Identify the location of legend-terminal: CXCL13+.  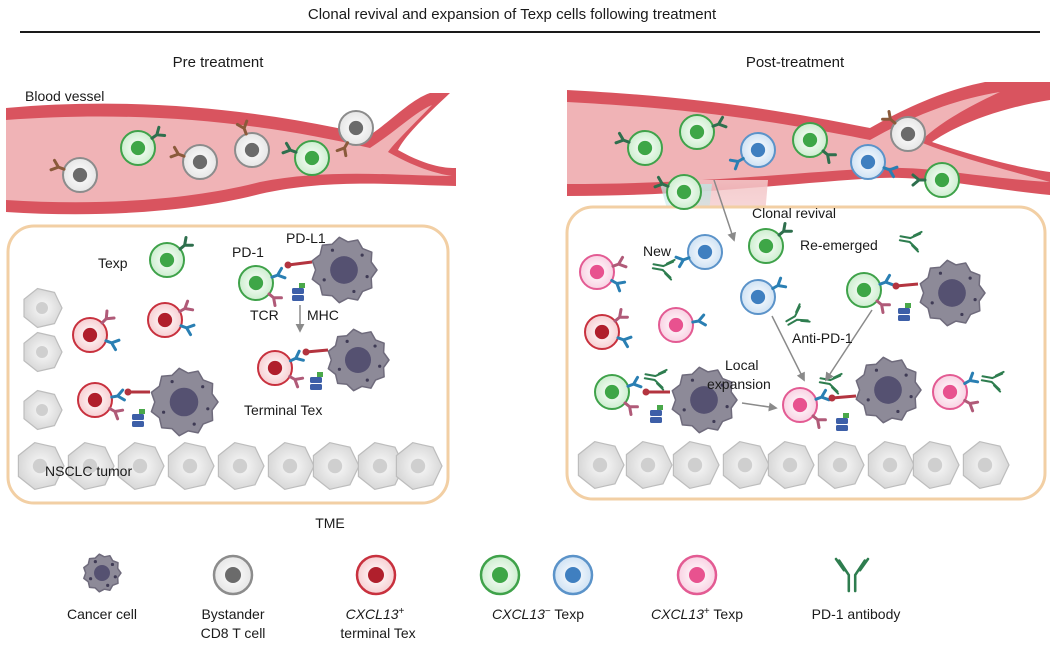
(375, 614).